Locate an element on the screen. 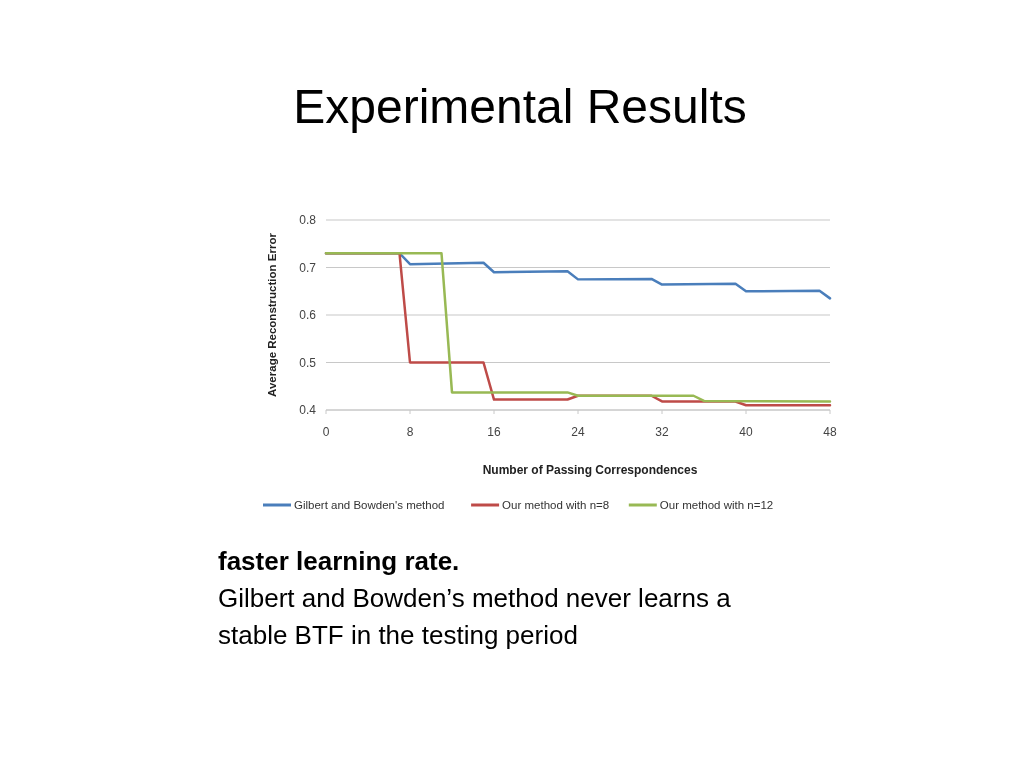 Image resolution: width=1024 pixels, height=768 pixels. x-tick-label: 24 is located at coordinates (578, 432).